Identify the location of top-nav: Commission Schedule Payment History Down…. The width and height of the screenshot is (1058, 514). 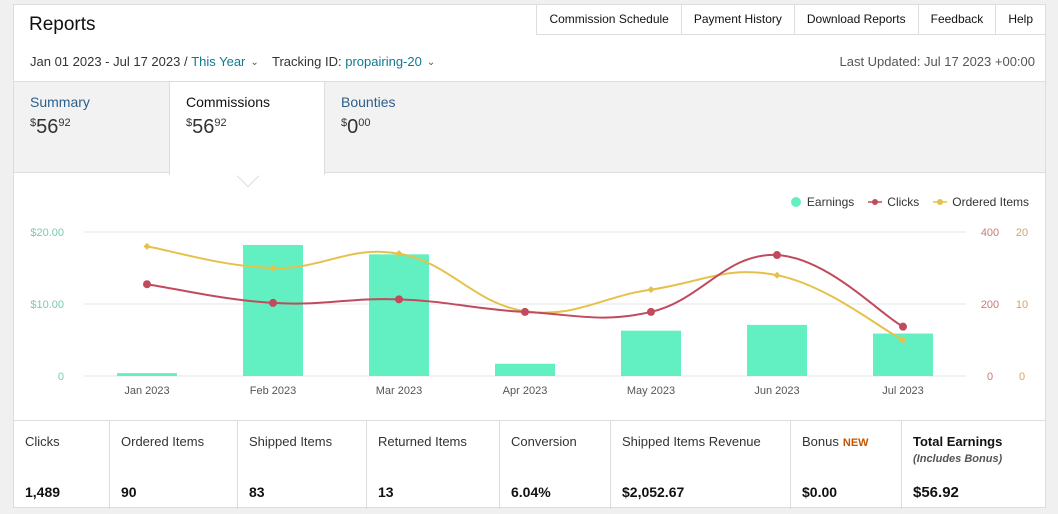
(790, 20).